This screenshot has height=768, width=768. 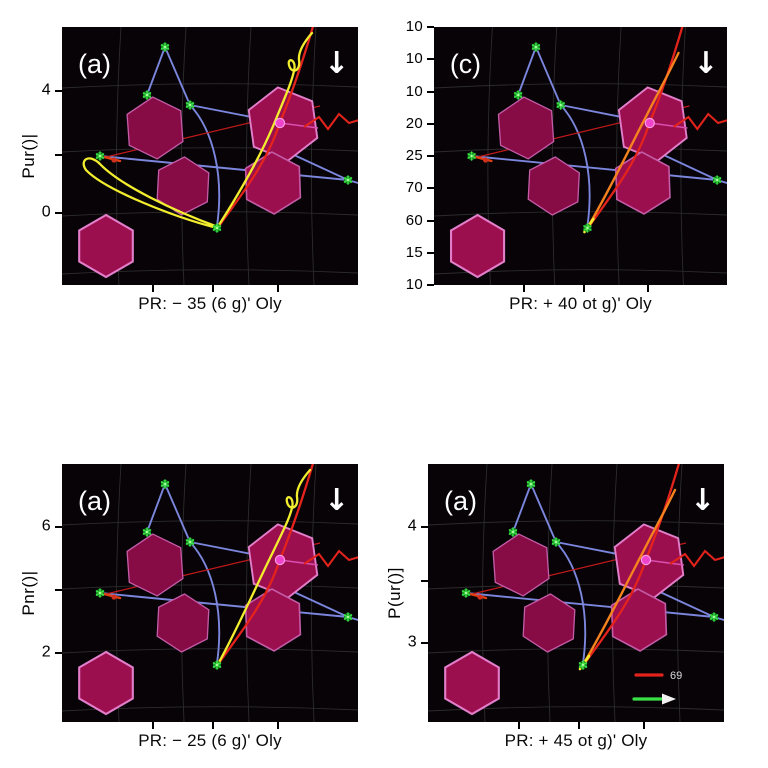 What do you see at coordinates (299, 125) in the screenshot?
I see `pink-inner-line` at bounding box center [299, 125].